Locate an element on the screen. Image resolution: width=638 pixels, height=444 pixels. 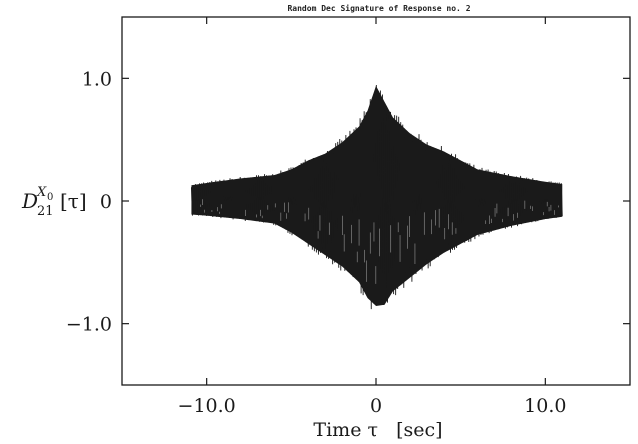
y-label-sub: 21 is located at coordinates (45, 211).